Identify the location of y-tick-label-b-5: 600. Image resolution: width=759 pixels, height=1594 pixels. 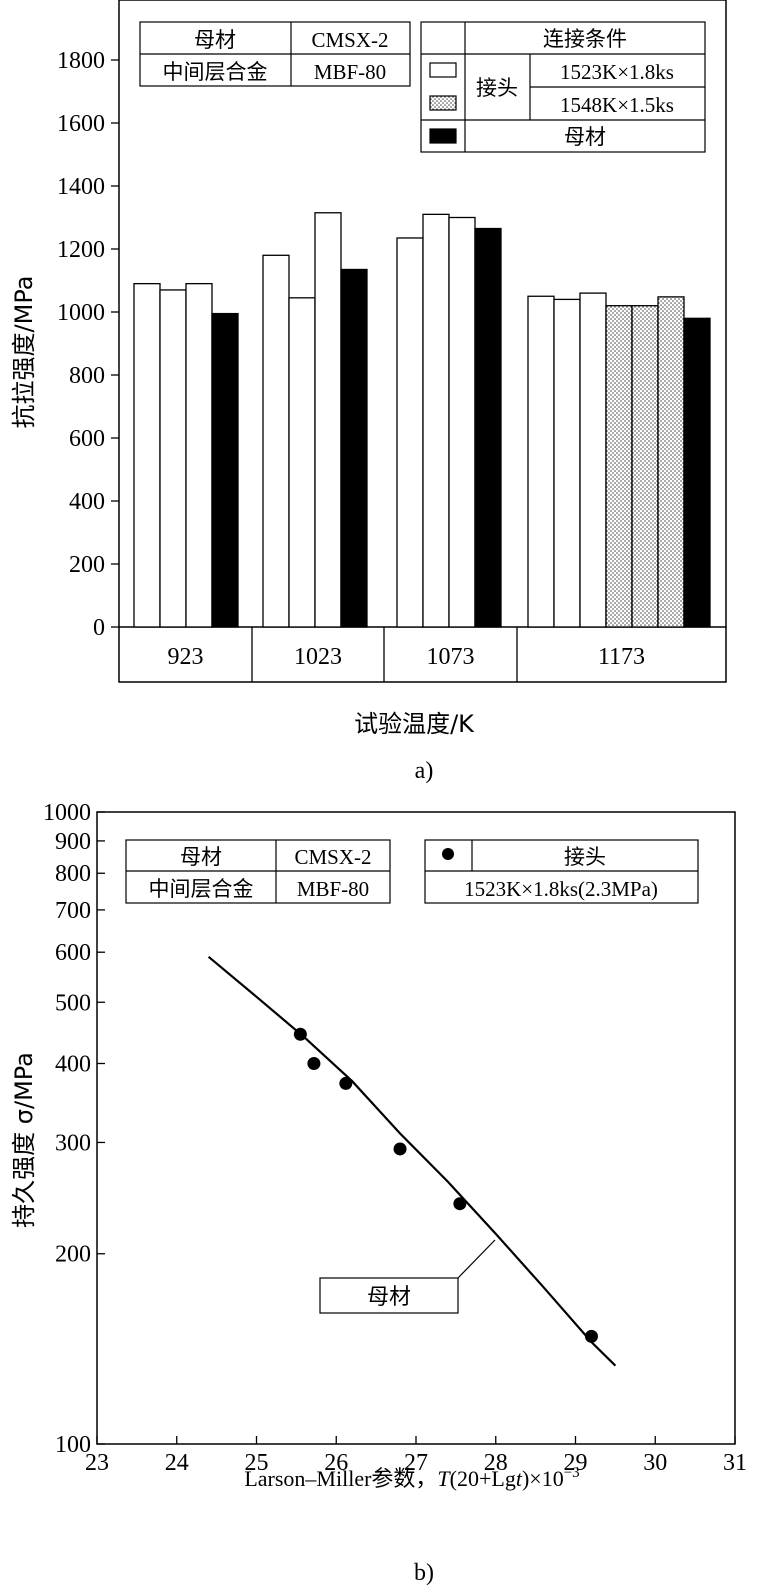
(73, 953).